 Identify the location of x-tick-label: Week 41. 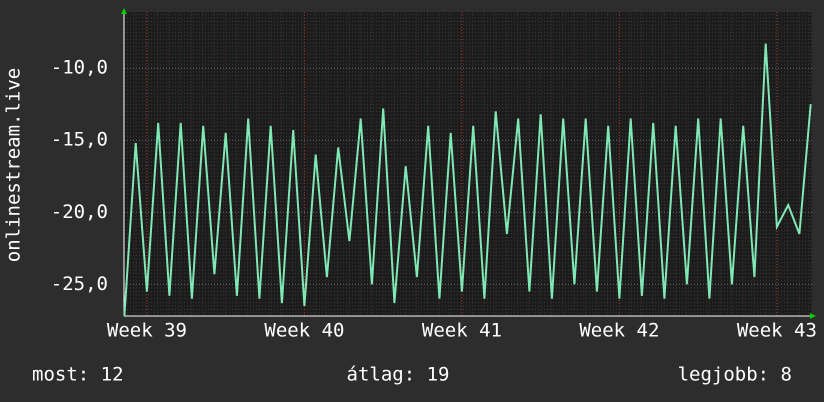
(462, 331).